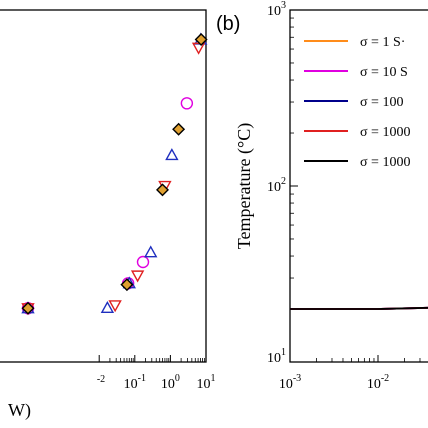 The width and height of the screenshot is (428, 428). I want to click on x-tick-label-a: -2, so click(101, 379).